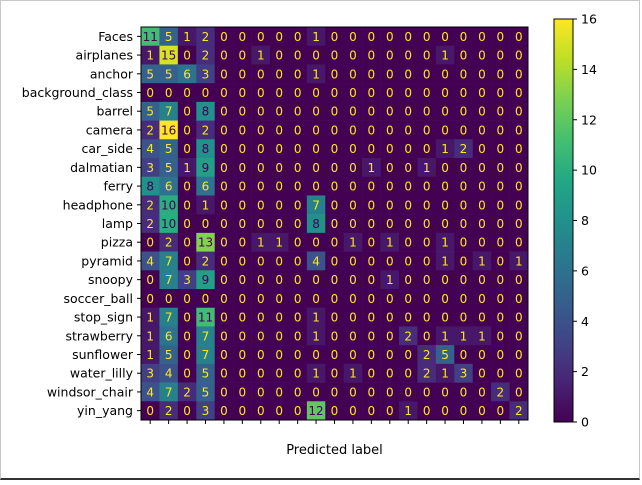 This screenshot has height=485, width=642. I want to click on cell-value-label: 11, so click(150, 37).